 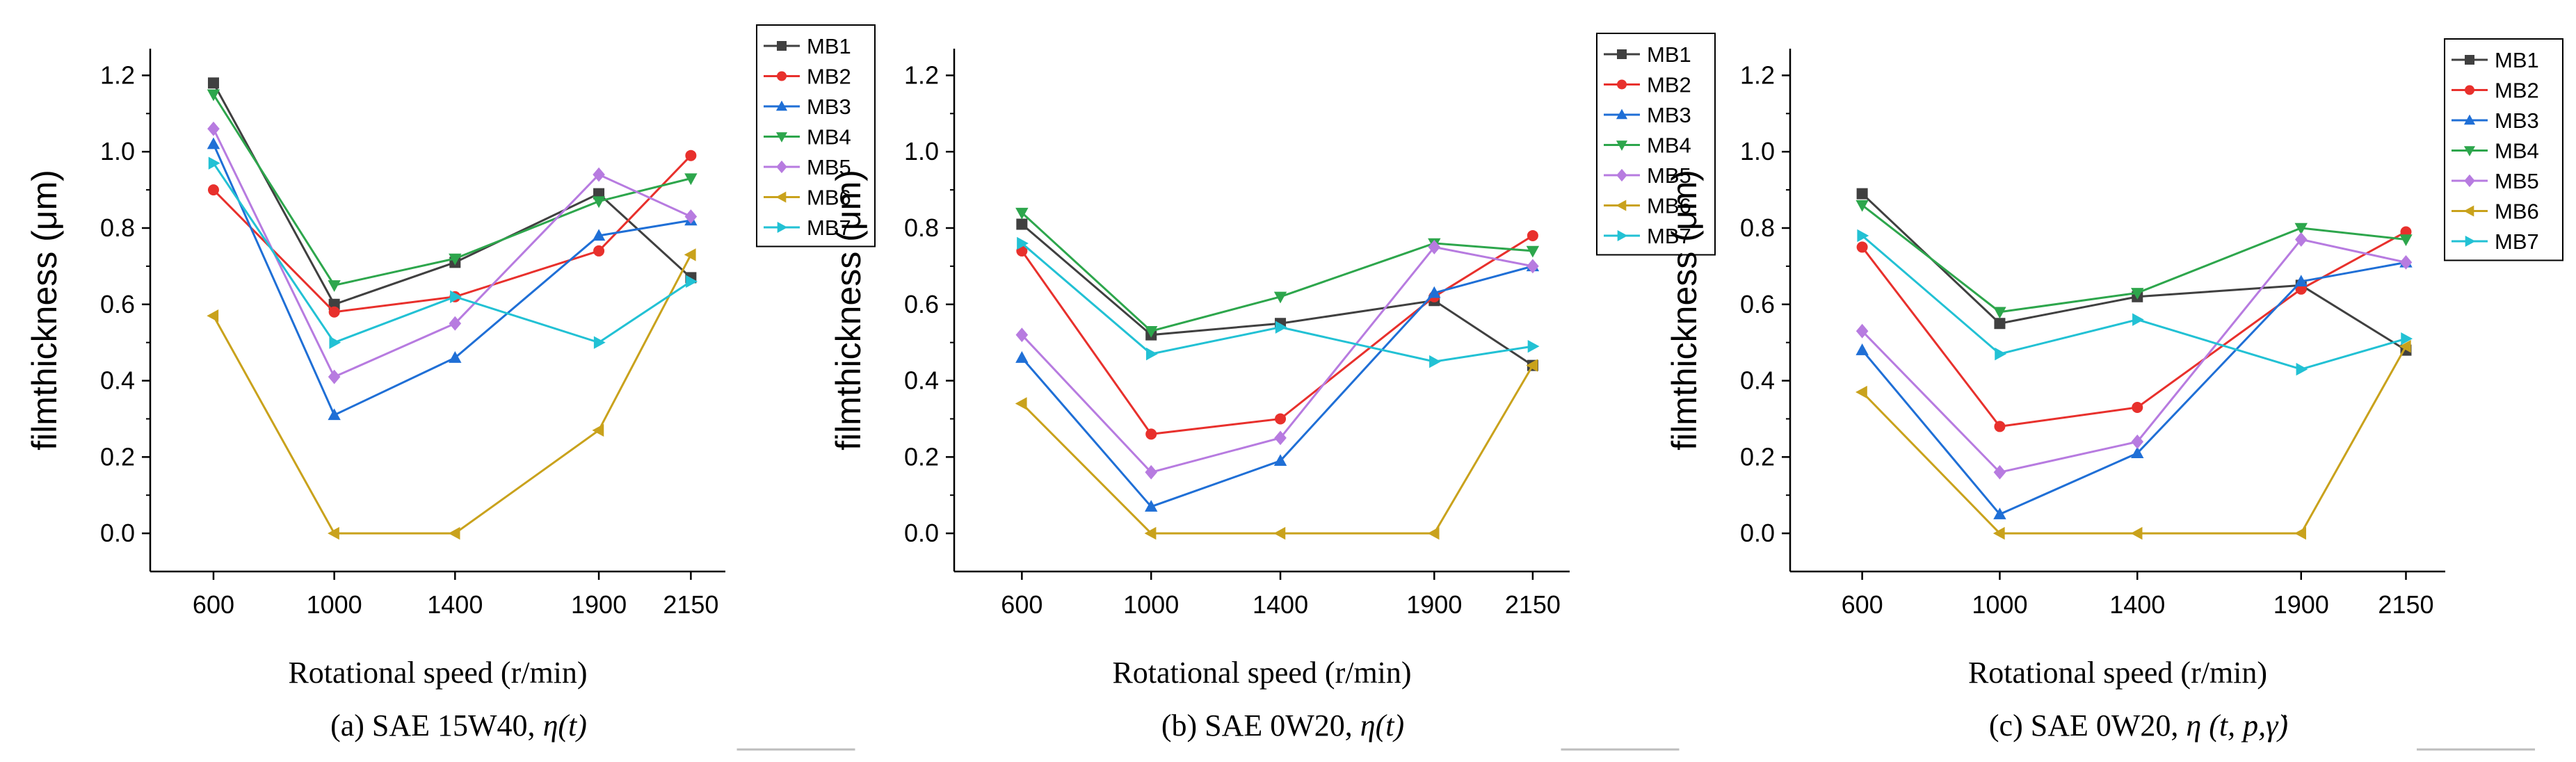 I want to click on series-line-mb3, so click(x=1277, y=386).